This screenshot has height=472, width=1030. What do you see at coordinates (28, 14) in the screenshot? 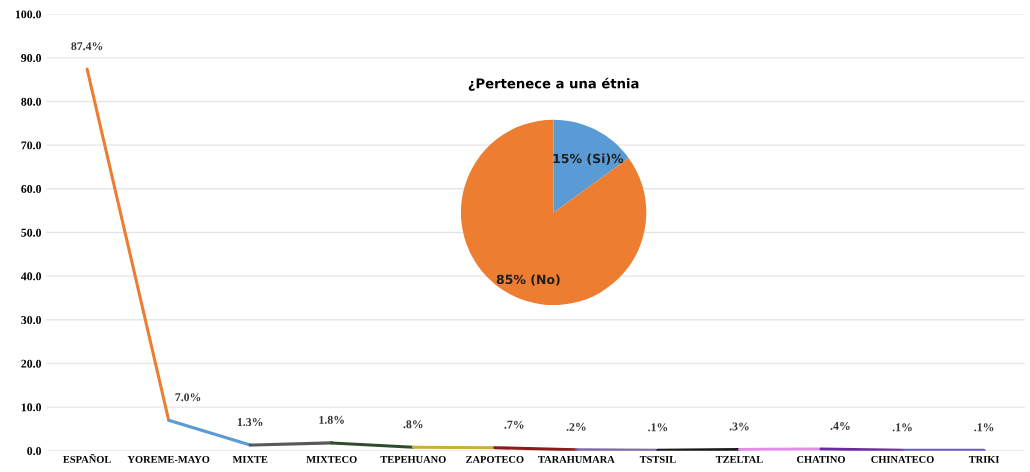
I see `y-tick-label: 100.0` at bounding box center [28, 14].